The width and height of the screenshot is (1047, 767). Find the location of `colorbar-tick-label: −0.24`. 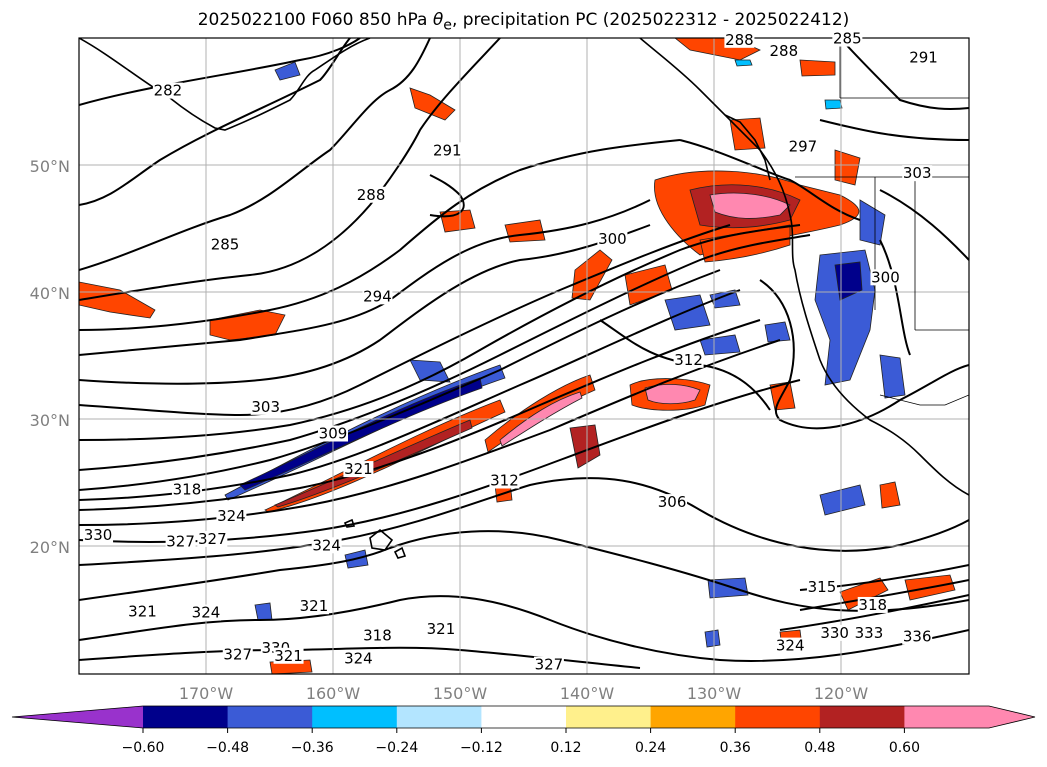

colorbar-tick-label: −0.24 is located at coordinates (396, 748).